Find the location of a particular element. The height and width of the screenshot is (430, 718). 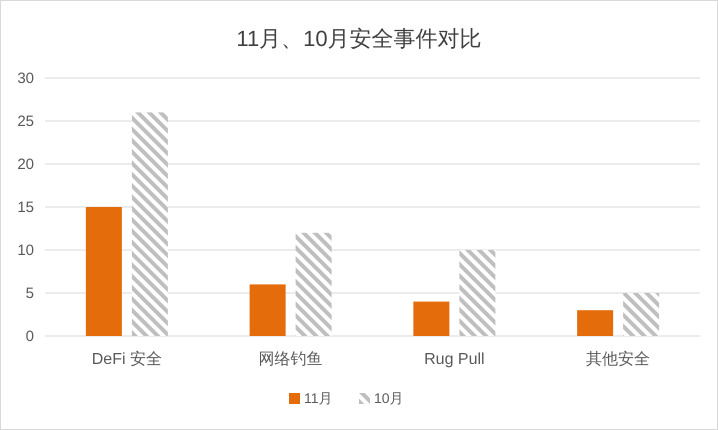

x-tick-label: 网络钓鱼 is located at coordinates (290, 359).